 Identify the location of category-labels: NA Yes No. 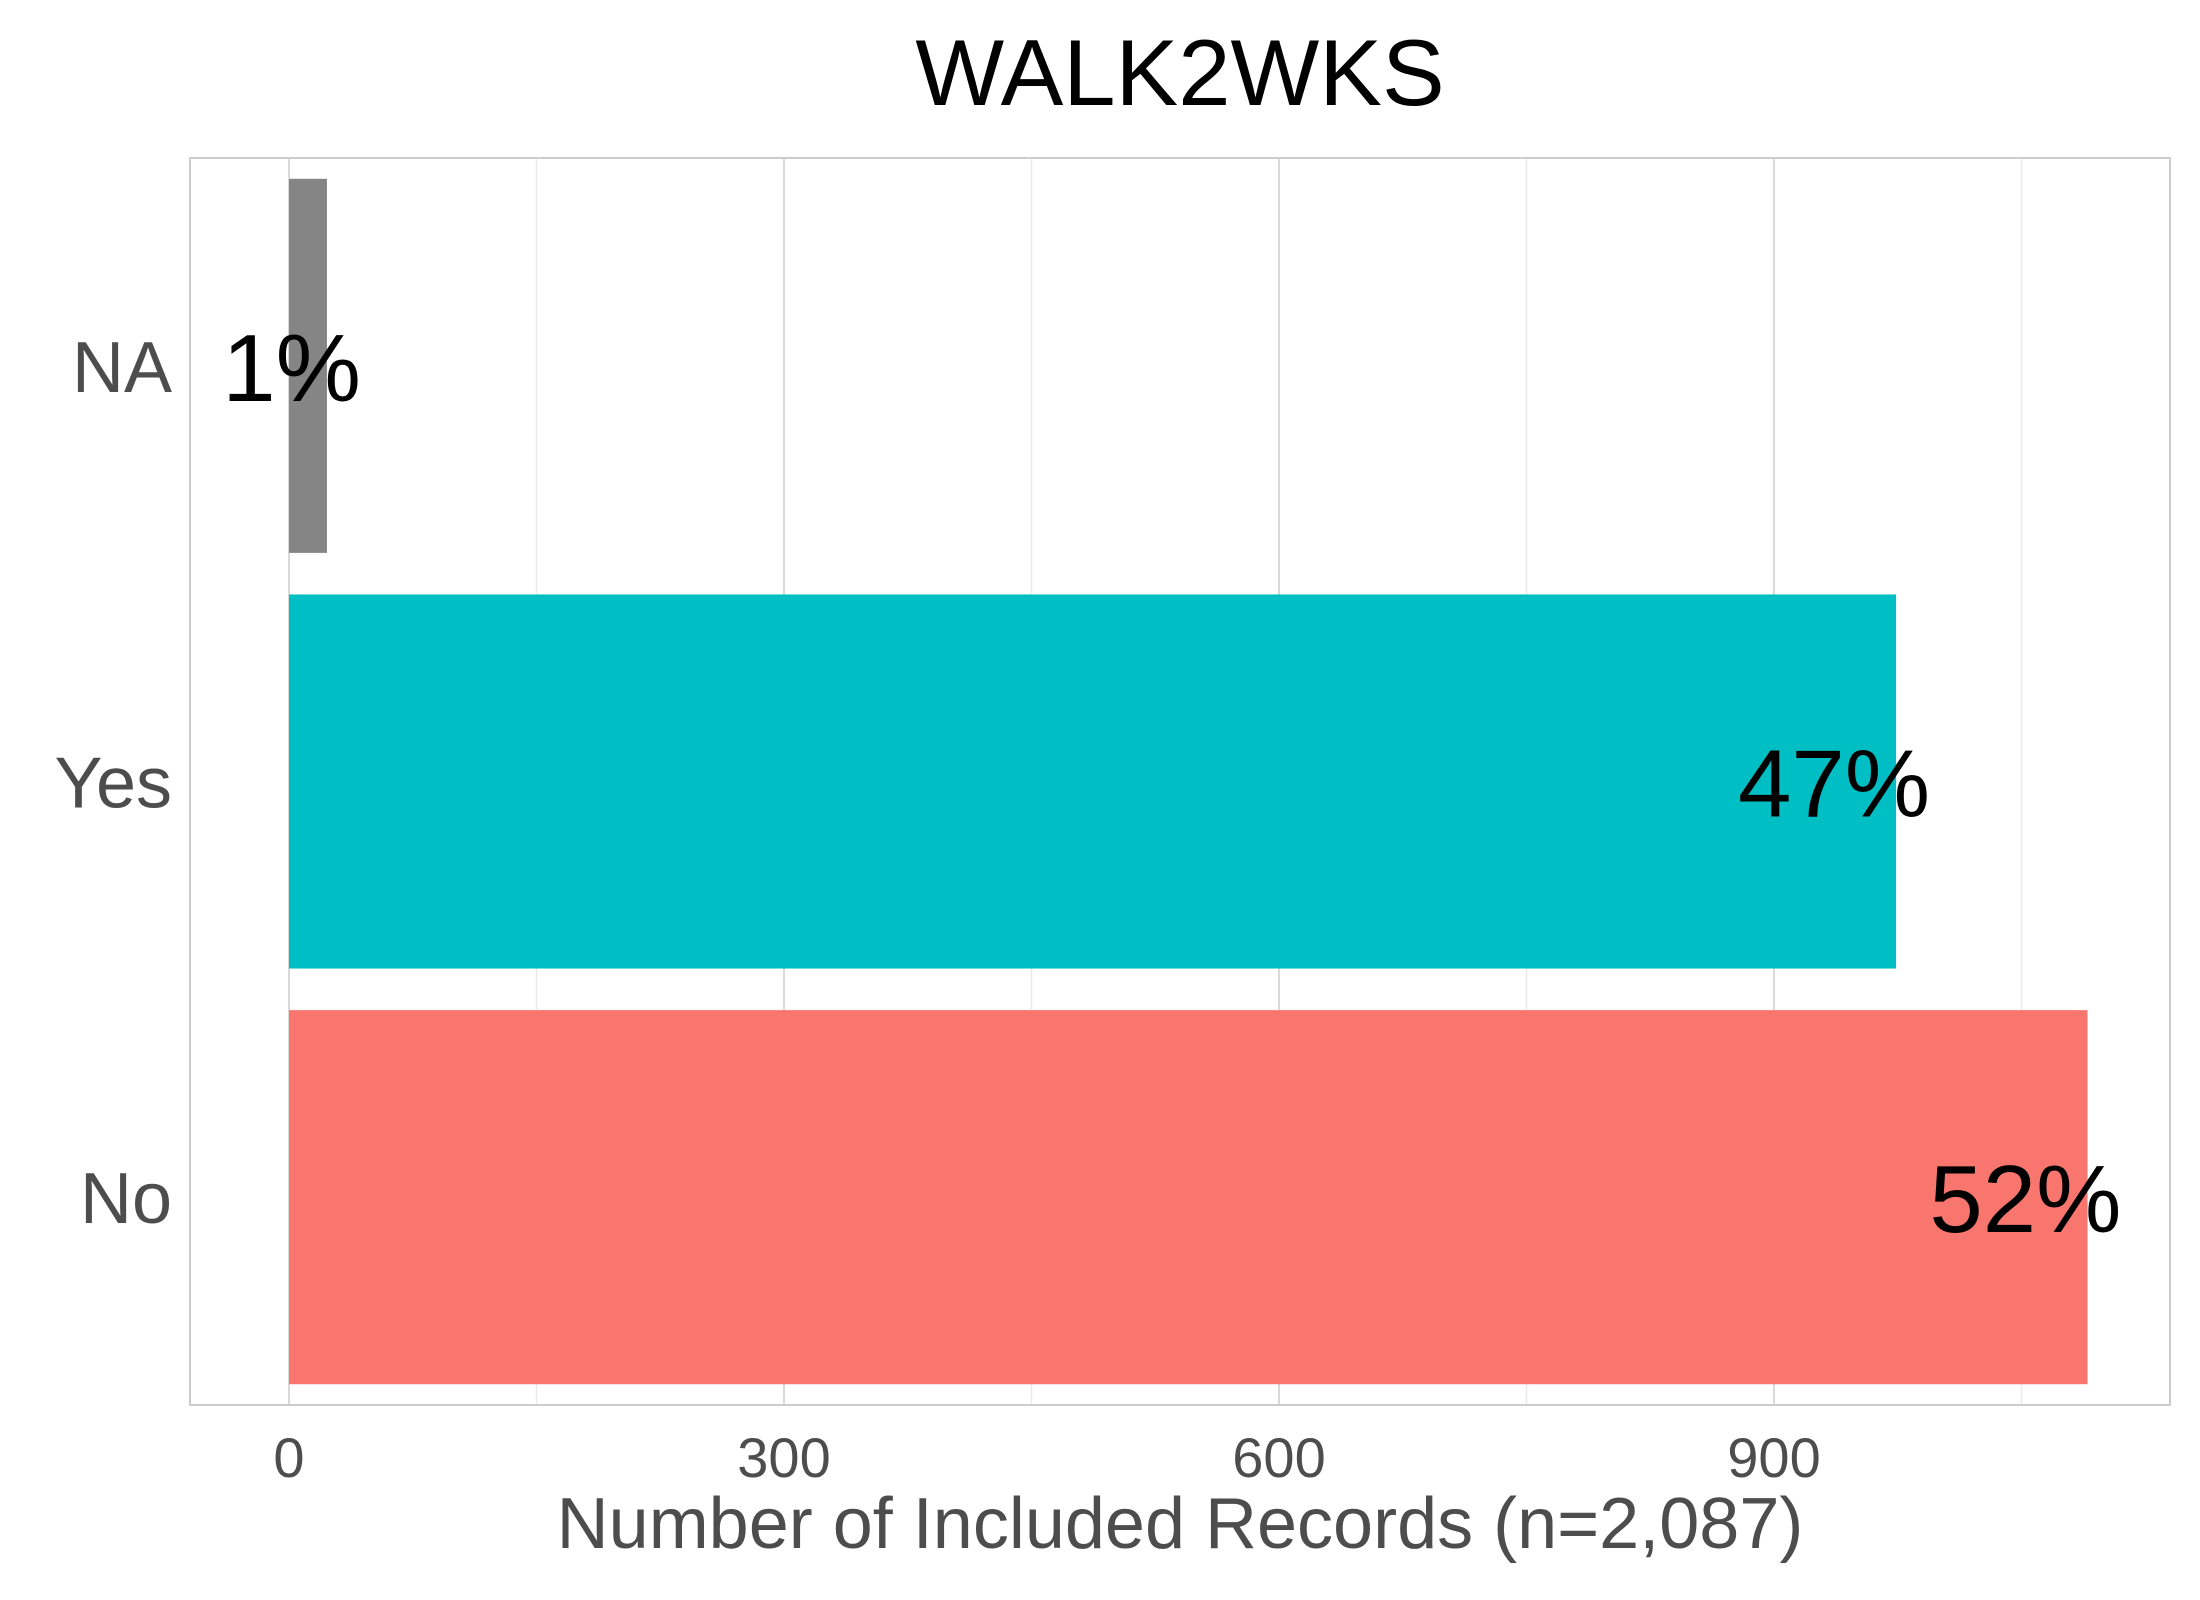
(113, 783).